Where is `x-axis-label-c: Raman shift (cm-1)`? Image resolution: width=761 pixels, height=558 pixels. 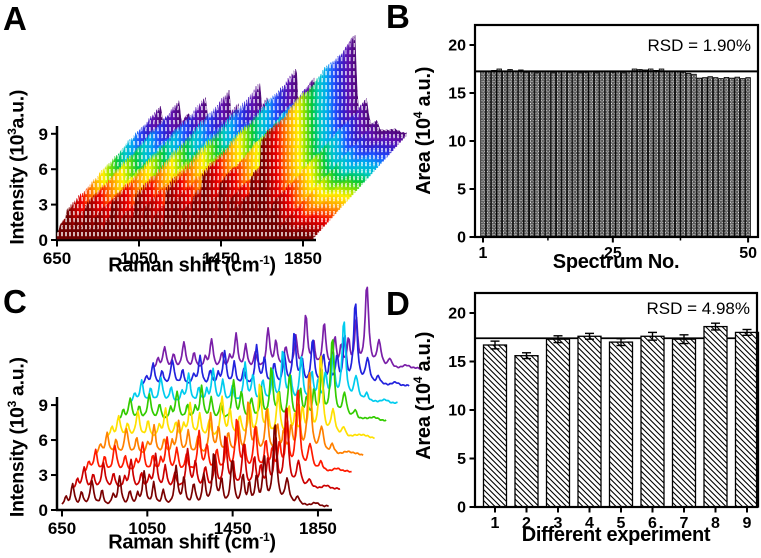
x-axis-label-c: Raman shift (cm-1) is located at coordinates (192, 542).